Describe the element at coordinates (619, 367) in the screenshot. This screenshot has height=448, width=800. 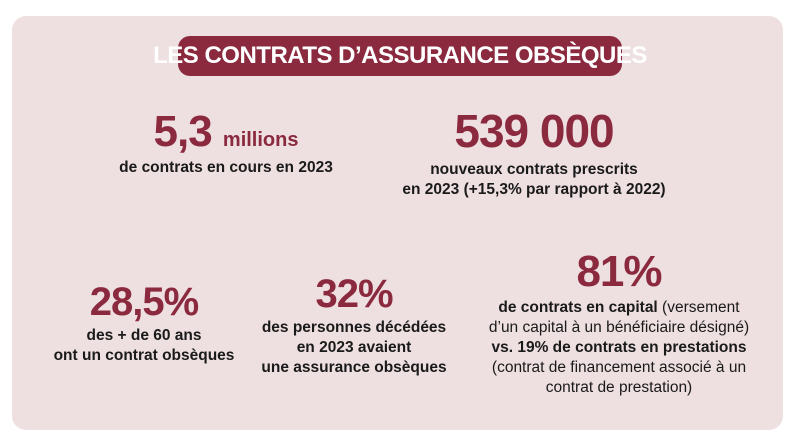
I see `stat-description-line4: (contrat de financement associé à un` at that location.